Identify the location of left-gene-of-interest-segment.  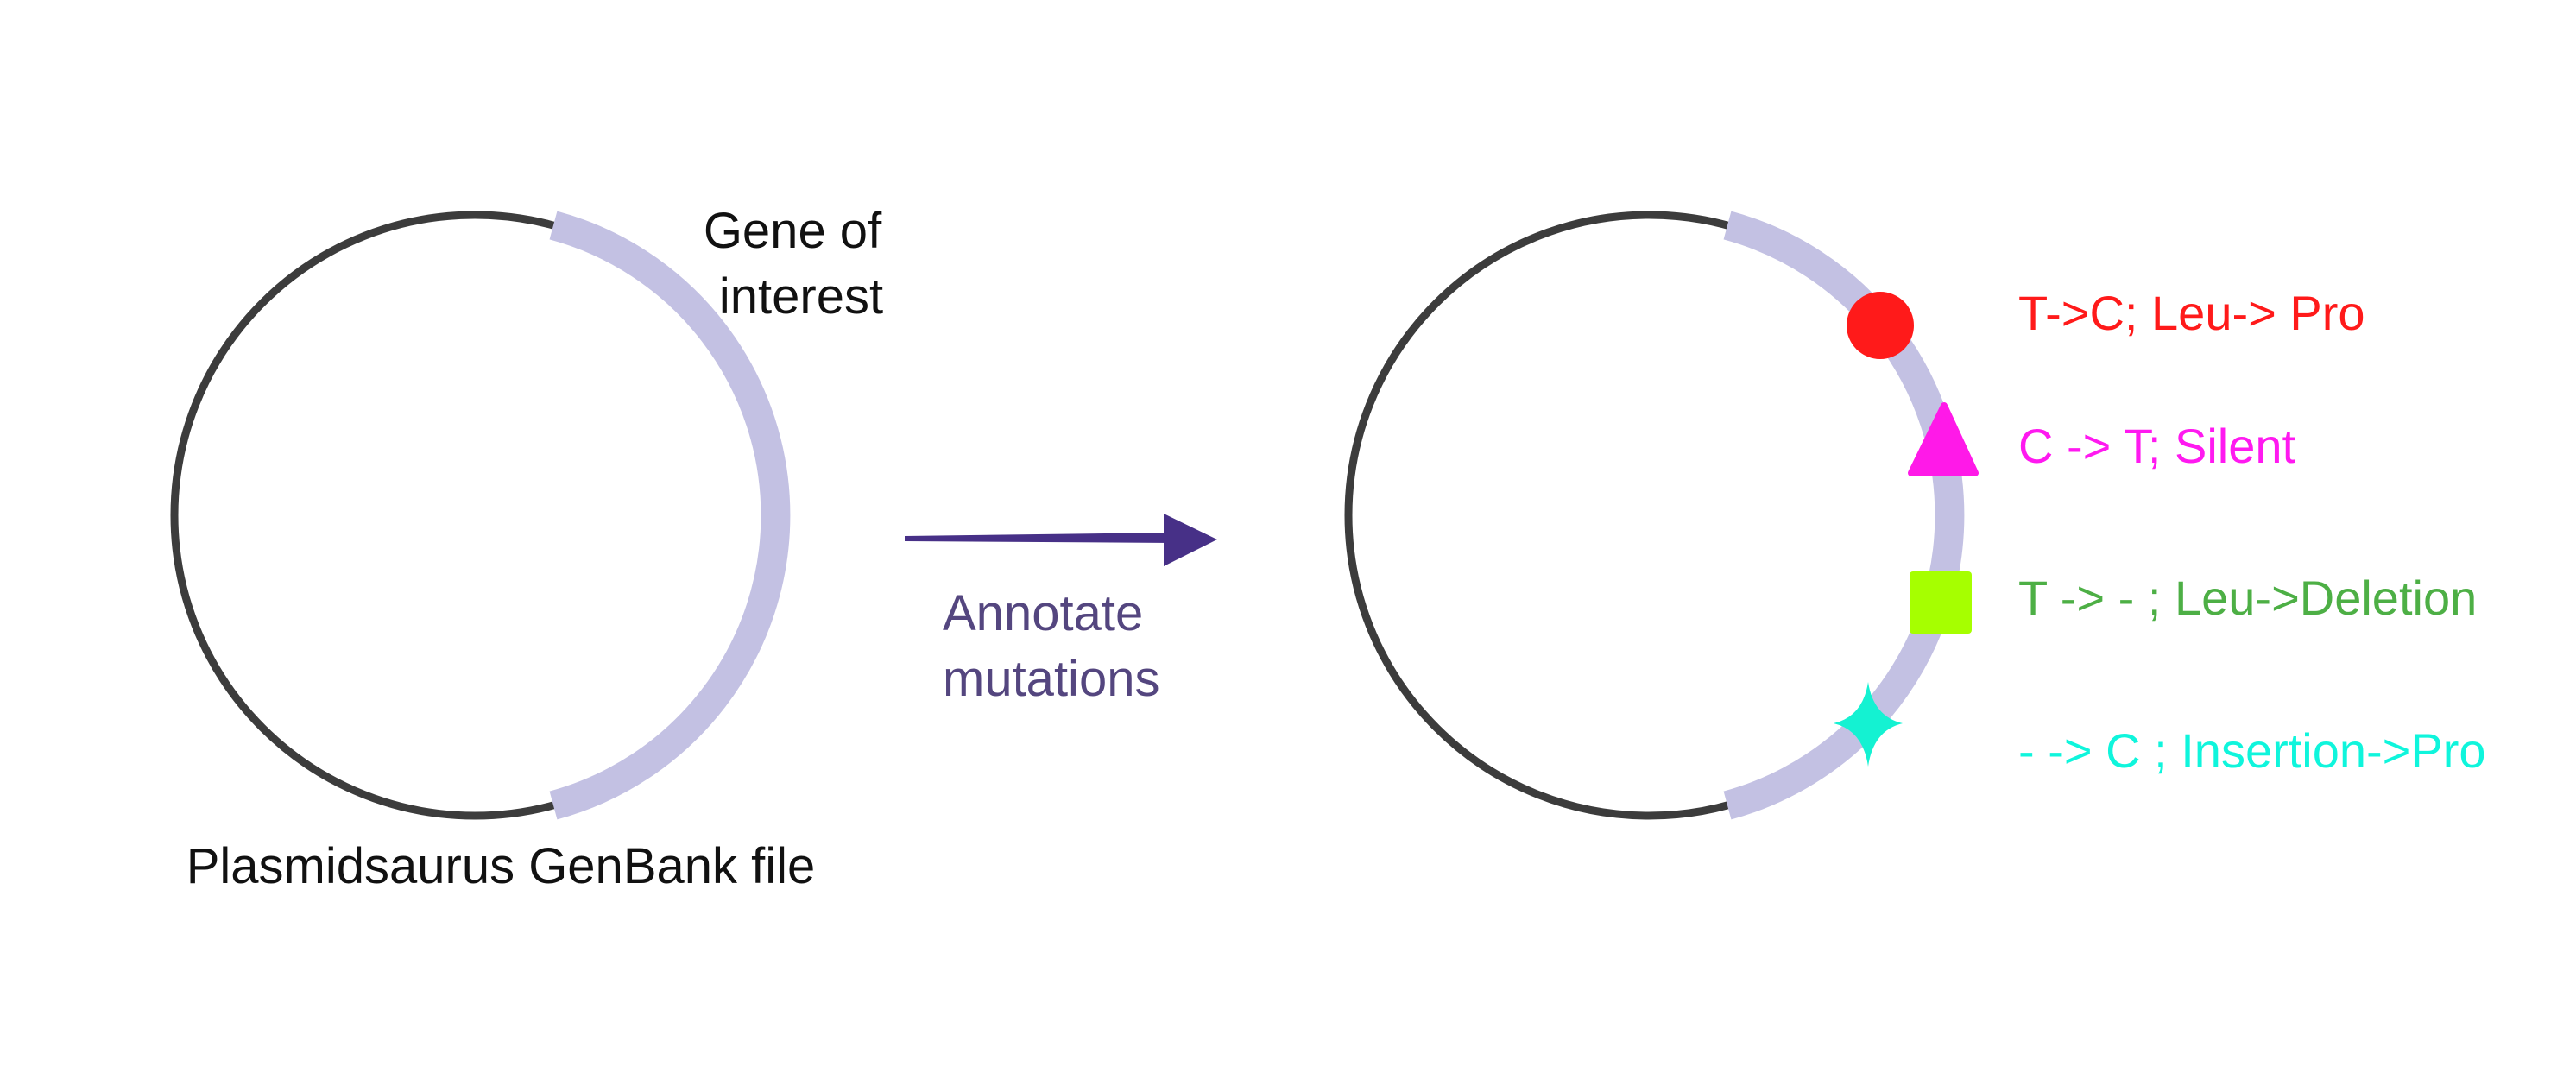
(670, 515).